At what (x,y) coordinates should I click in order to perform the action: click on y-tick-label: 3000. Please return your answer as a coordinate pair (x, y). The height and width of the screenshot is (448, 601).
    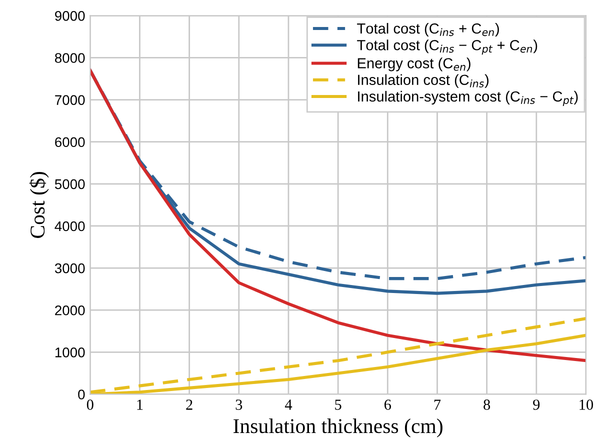
    Looking at the image, I should click on (69, 268).